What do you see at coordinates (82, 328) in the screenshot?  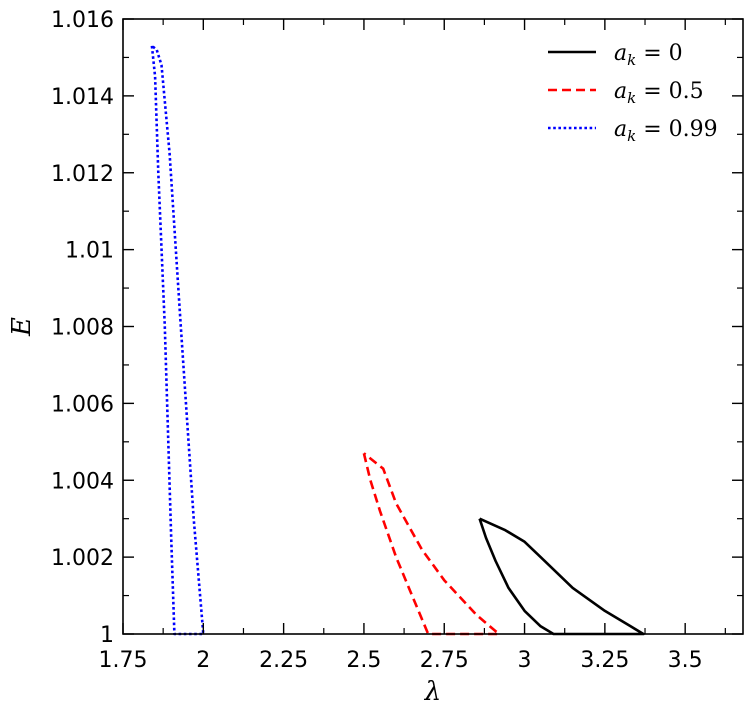 I see `y-tick-label: 1.008` at bounding box center [82, 328].